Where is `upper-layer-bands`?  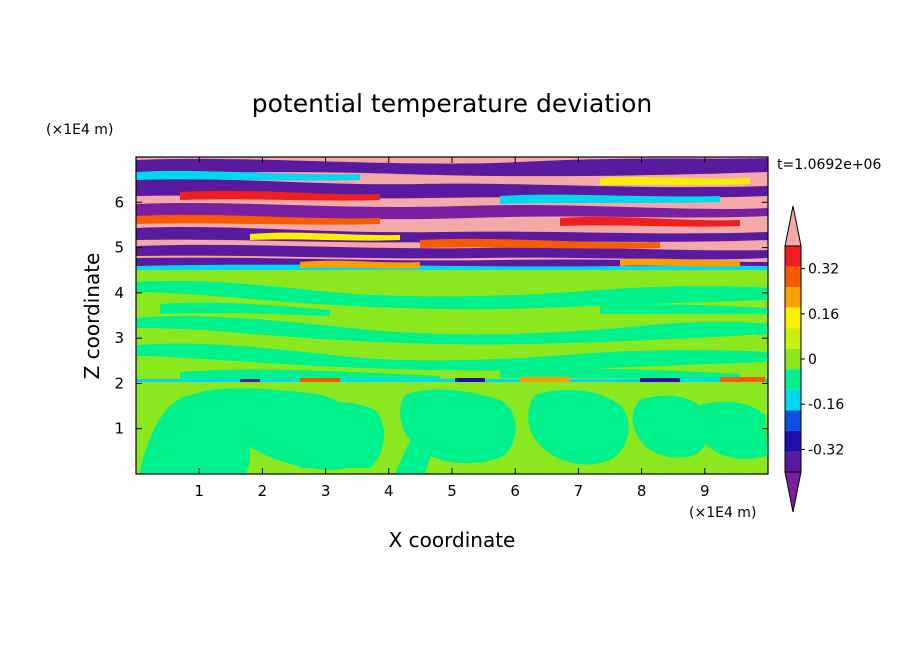
upper-layer-bands is located at coordinates (452, 213).